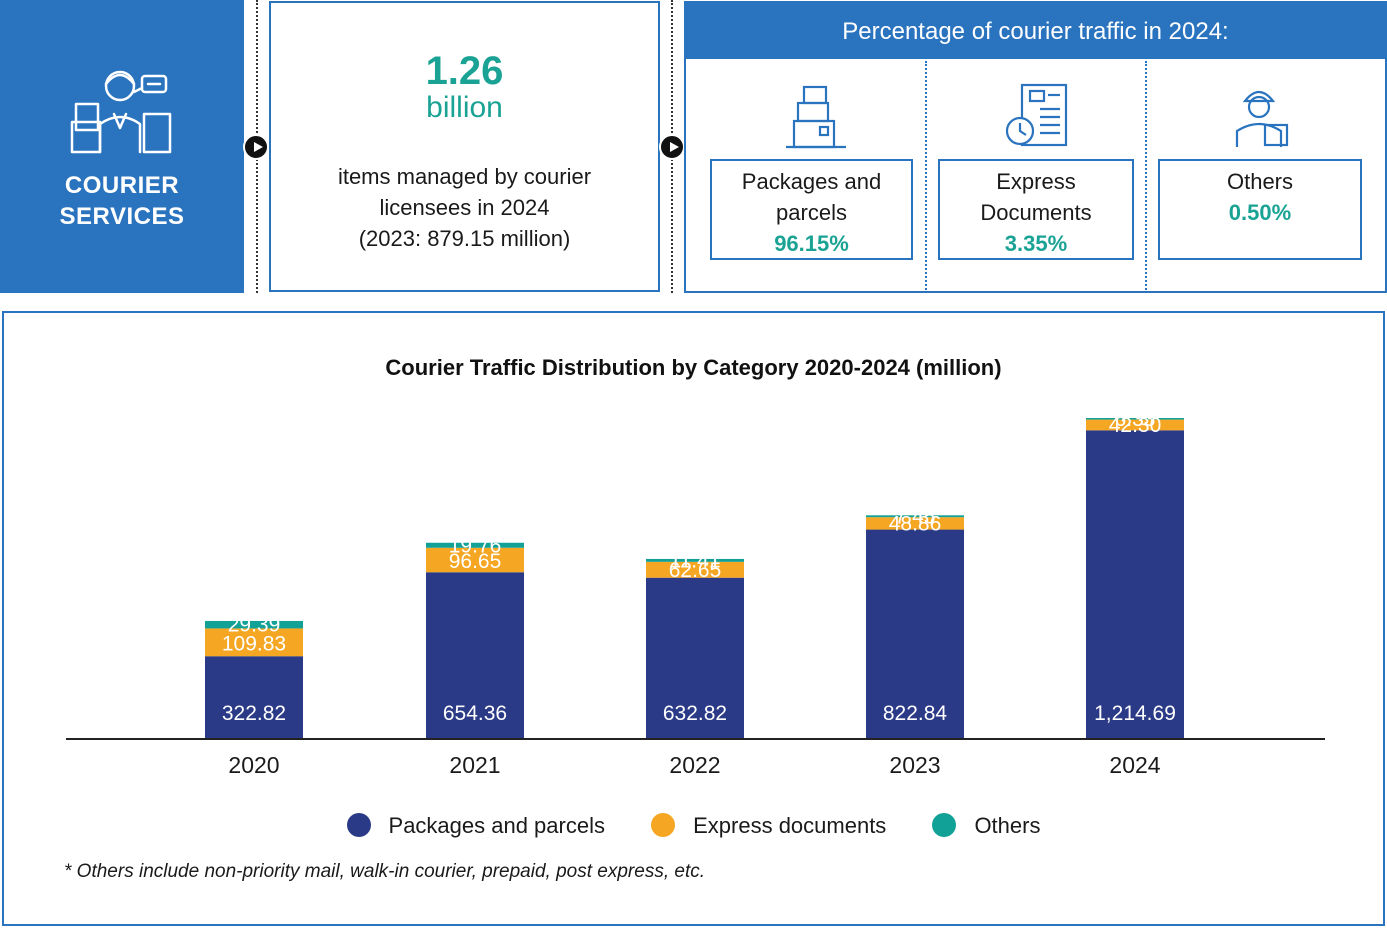 The image size is (1387, 928). What do you see at coordinates (254, 697) in the screenshot?
I see `bar-segment-2020-packages` at bounding box center [254, 697].